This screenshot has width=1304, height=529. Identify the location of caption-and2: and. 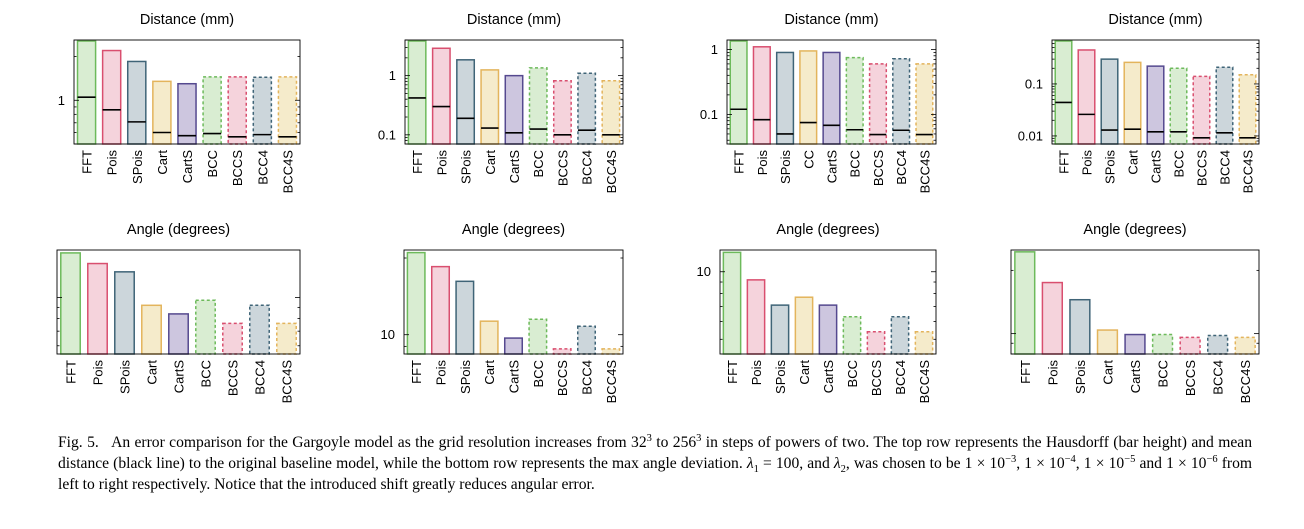
(1151, 463).